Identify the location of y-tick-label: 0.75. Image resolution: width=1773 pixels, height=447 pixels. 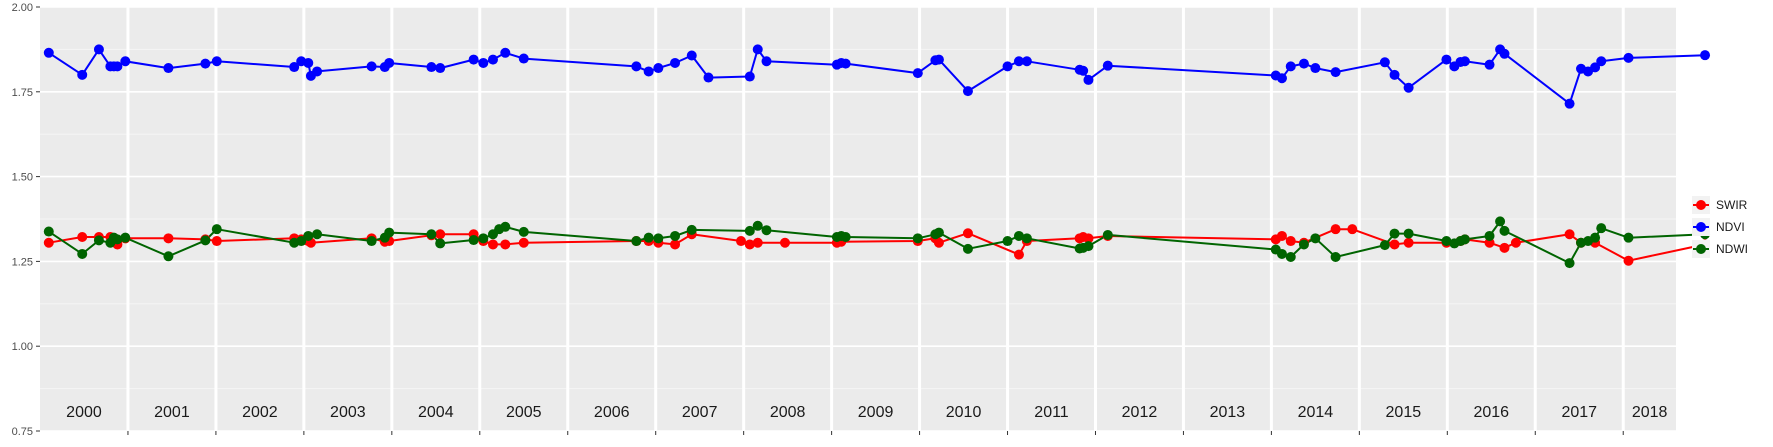
(22, 432).